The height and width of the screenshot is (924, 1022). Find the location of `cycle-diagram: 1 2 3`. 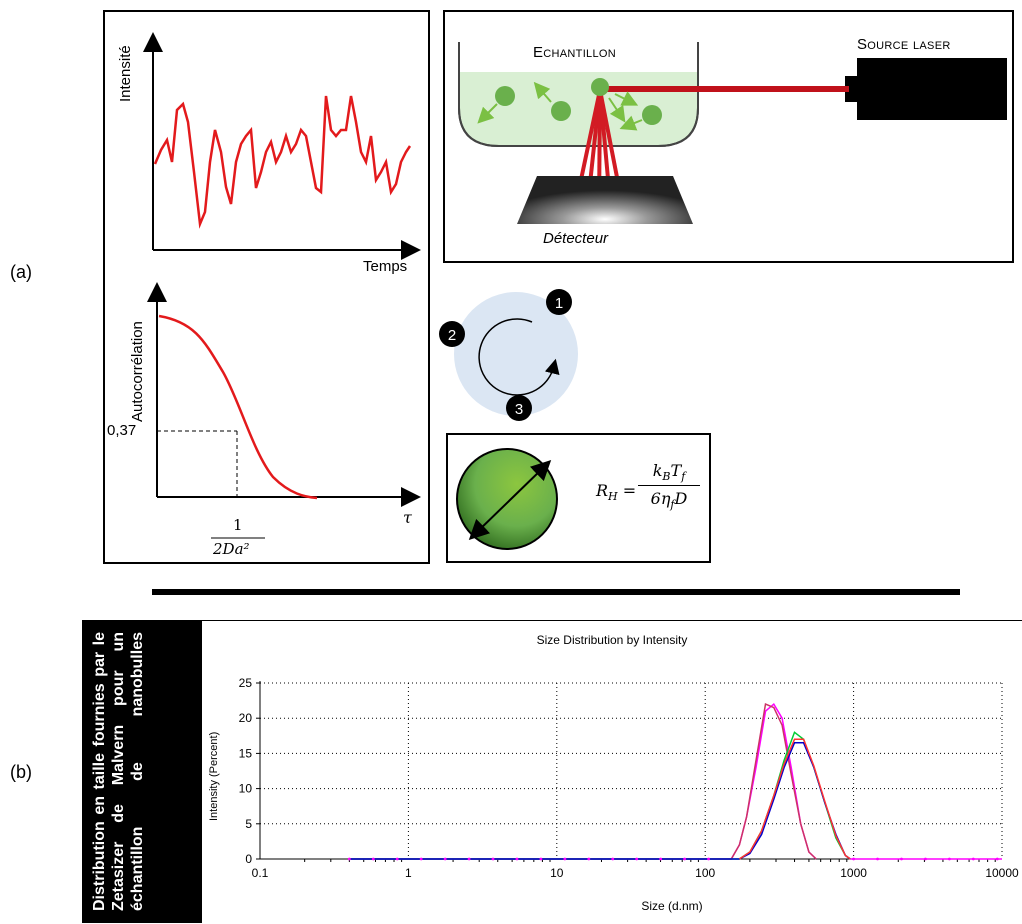

cycle-diagram: 1 2 3 is located at coordinates (508, 355).